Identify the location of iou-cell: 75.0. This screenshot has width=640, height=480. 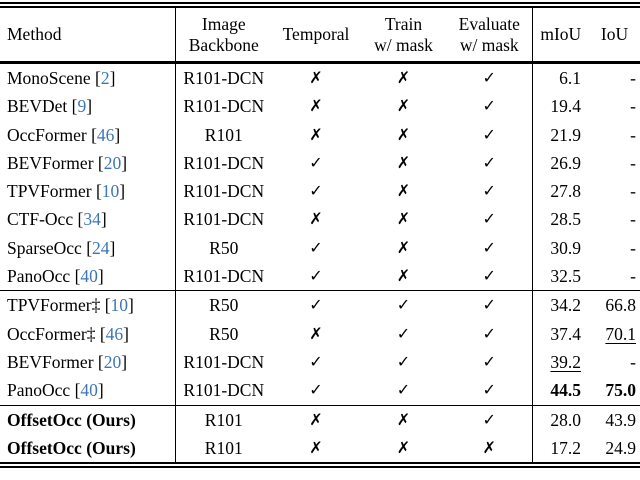
(614, 390).